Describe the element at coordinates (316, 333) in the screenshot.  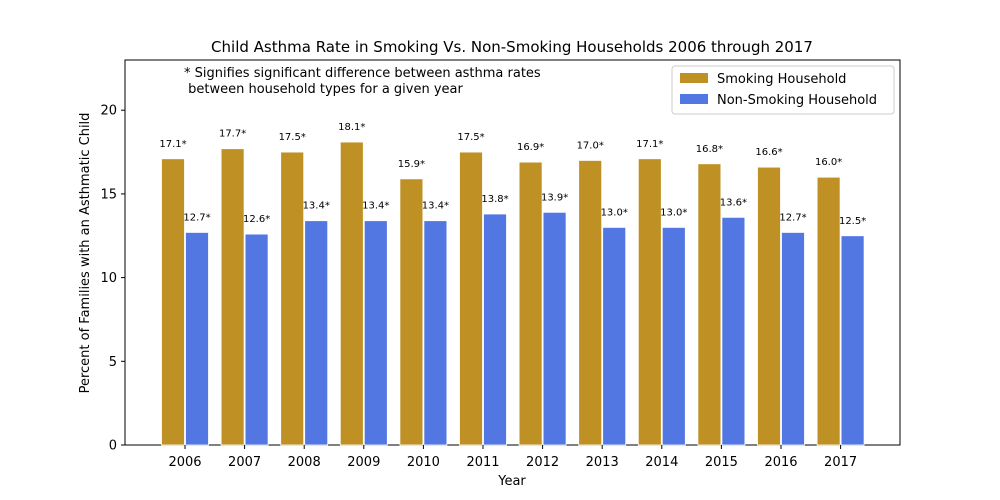
I see `bar-non-smoking-2008` at that location.